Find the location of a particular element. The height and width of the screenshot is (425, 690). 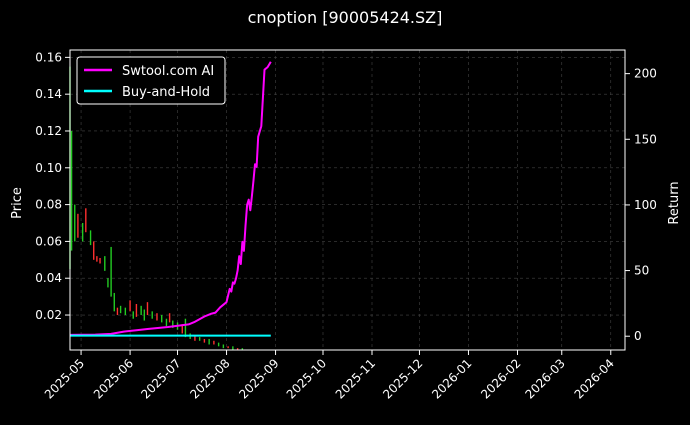

legend-box is located at coordinates (151, 80).